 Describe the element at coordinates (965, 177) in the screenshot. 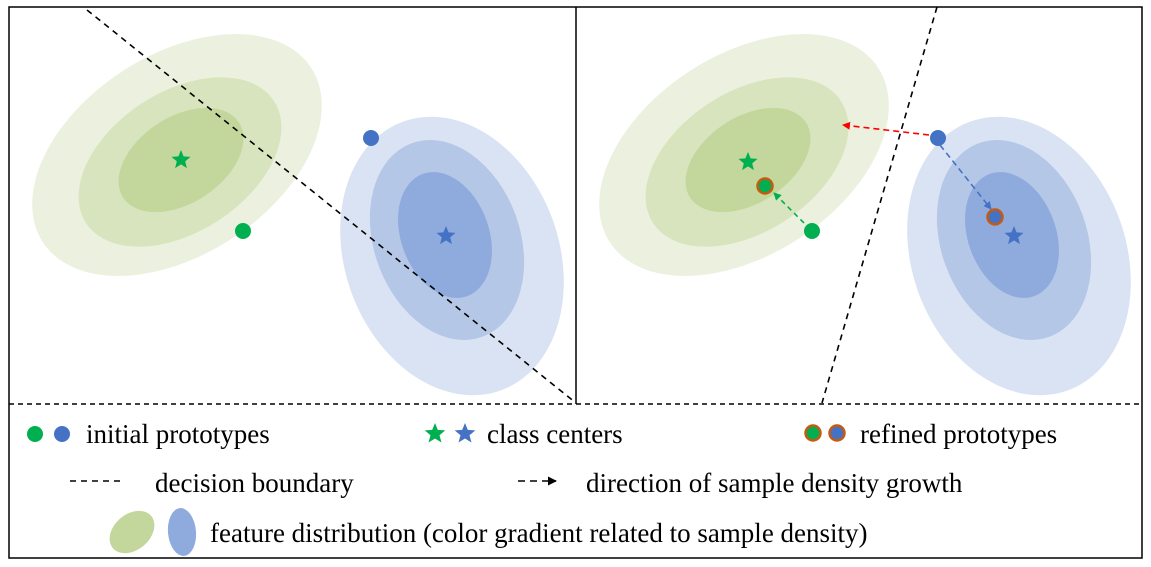

I see `blue-prototype-shift-arrow` at that location.